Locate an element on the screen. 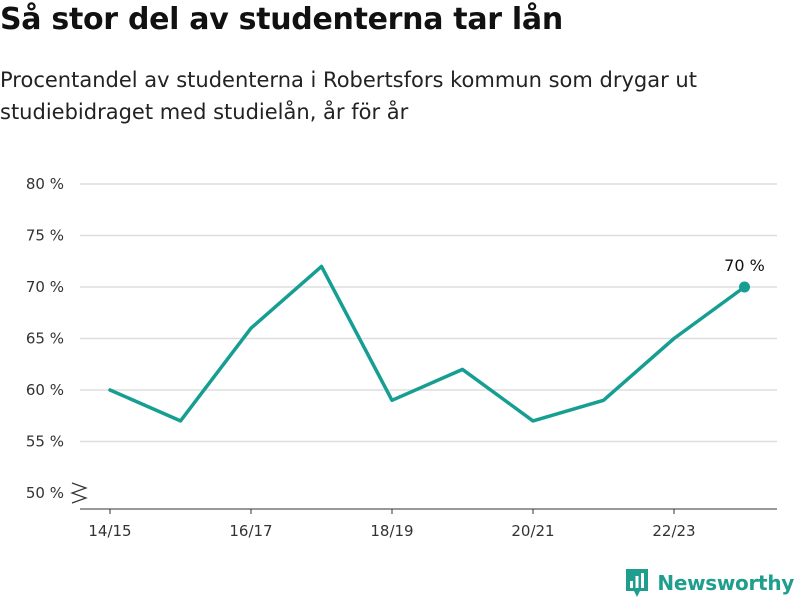 This screenshot has height=600, width=800. brand-logo: Newsworthy is located at coordinates (709, 583).